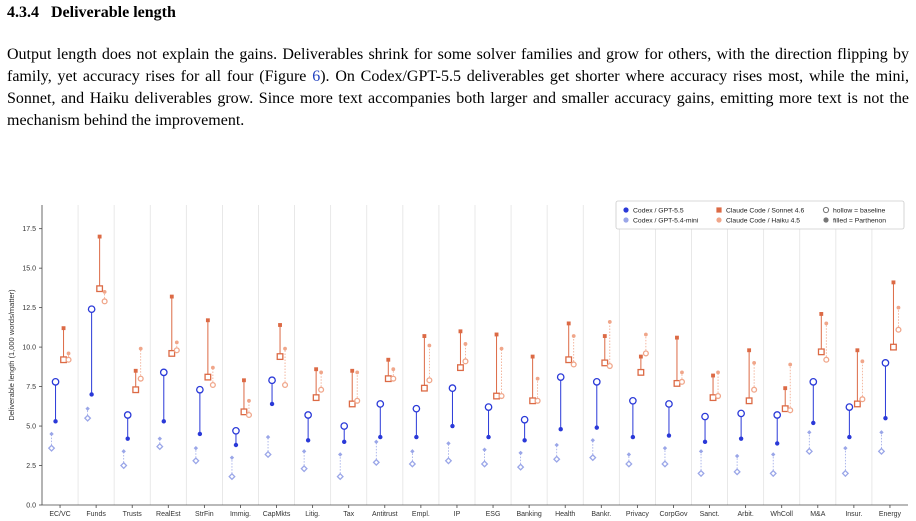 This screenshot has width=916, height=521. Describe the element at coordinates (11, 355) in the screenshot. I see `y-axis-label: Deliverable length (1,000 words/matter)` at that location.